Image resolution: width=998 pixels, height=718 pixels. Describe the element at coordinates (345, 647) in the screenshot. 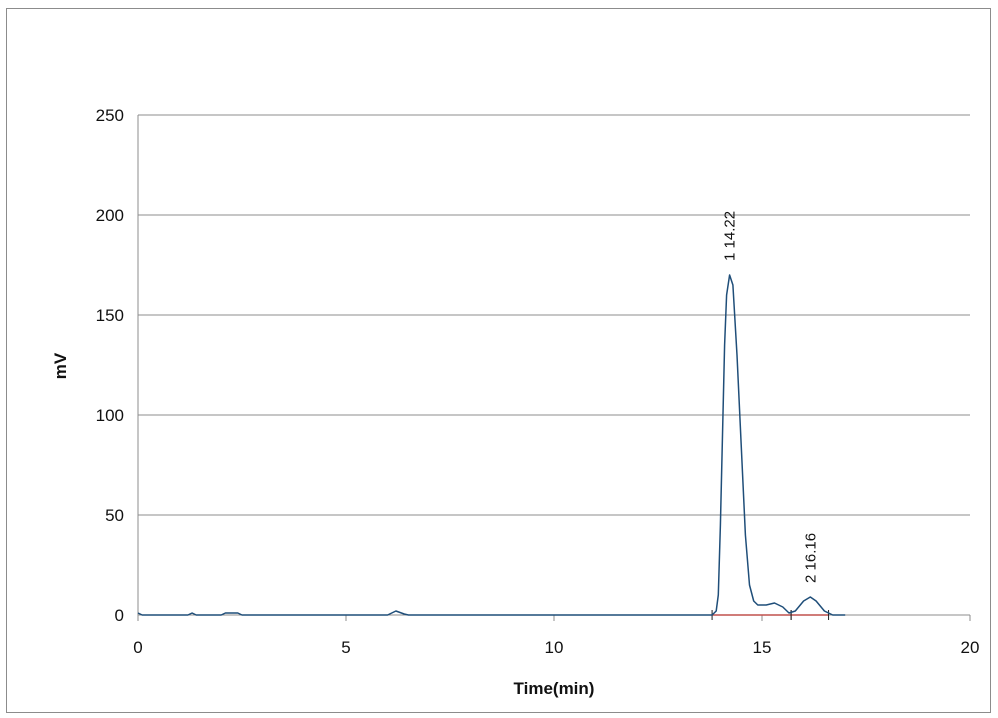

I see `x-tick-label-5: 5` at that location.